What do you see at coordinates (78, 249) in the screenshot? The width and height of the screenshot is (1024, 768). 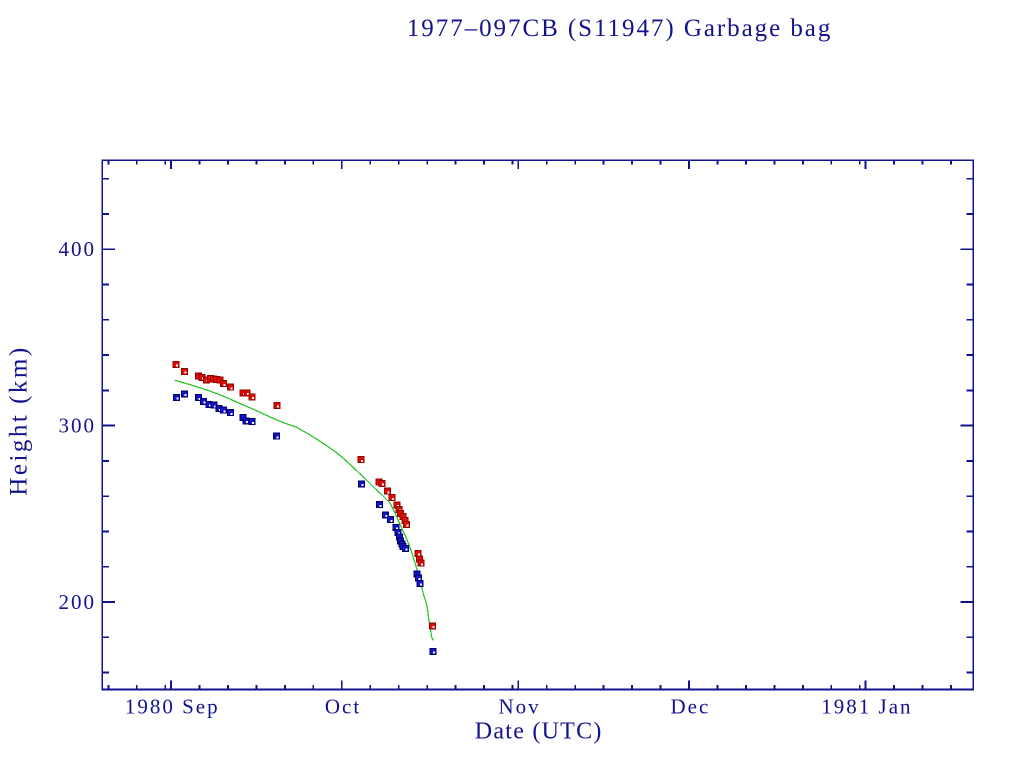 I see `svg-text: 400` at bounding box center [78, 249].